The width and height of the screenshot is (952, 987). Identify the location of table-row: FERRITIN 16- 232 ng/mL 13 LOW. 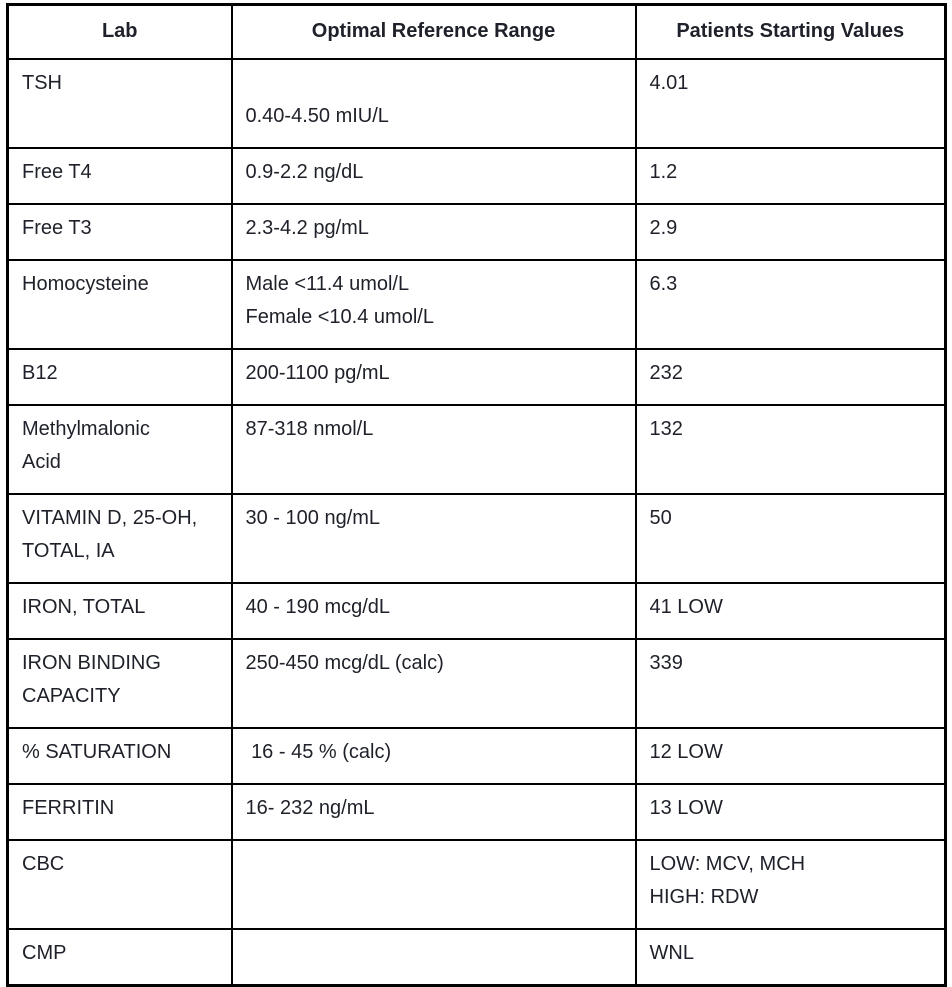
(476, 812).